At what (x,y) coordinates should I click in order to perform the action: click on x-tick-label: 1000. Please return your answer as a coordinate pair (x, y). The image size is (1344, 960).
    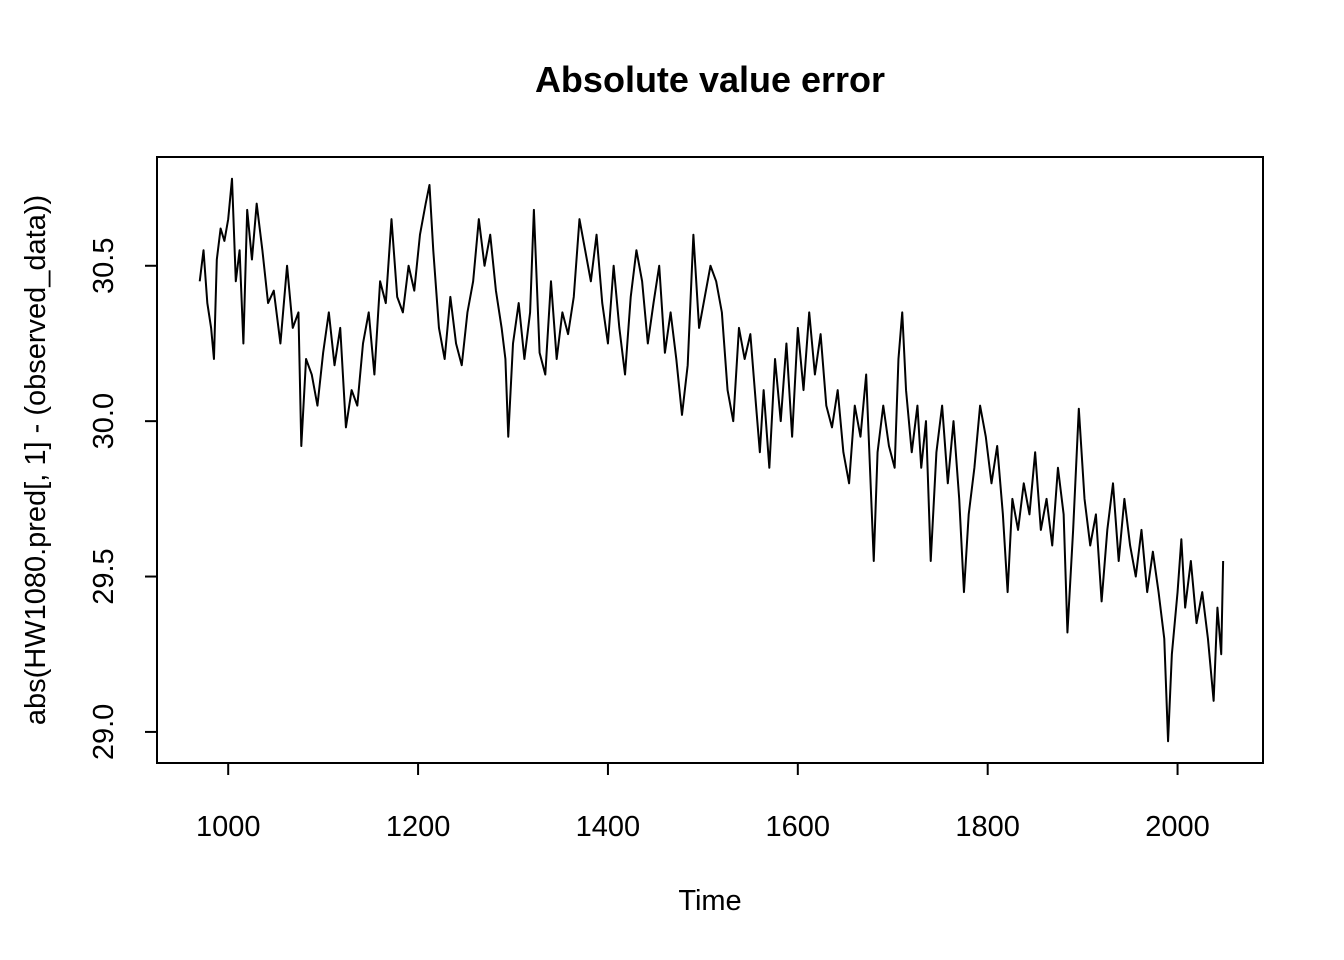
    Looking at the image, I should click on (228, 827).